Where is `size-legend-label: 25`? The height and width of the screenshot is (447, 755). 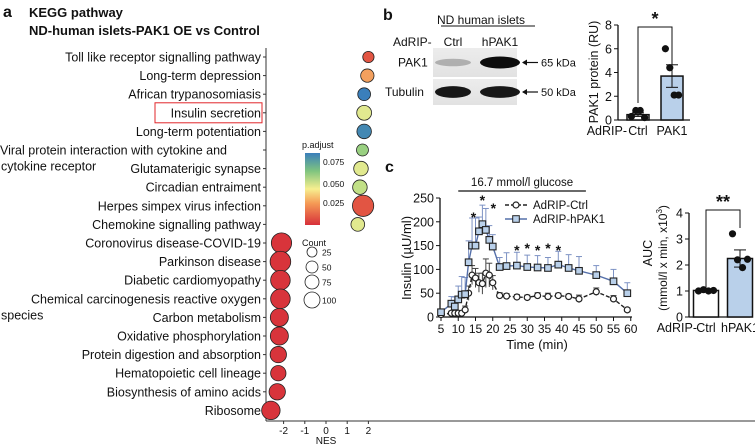 size-legend-label: 25 is located at coordinates (327, 253).